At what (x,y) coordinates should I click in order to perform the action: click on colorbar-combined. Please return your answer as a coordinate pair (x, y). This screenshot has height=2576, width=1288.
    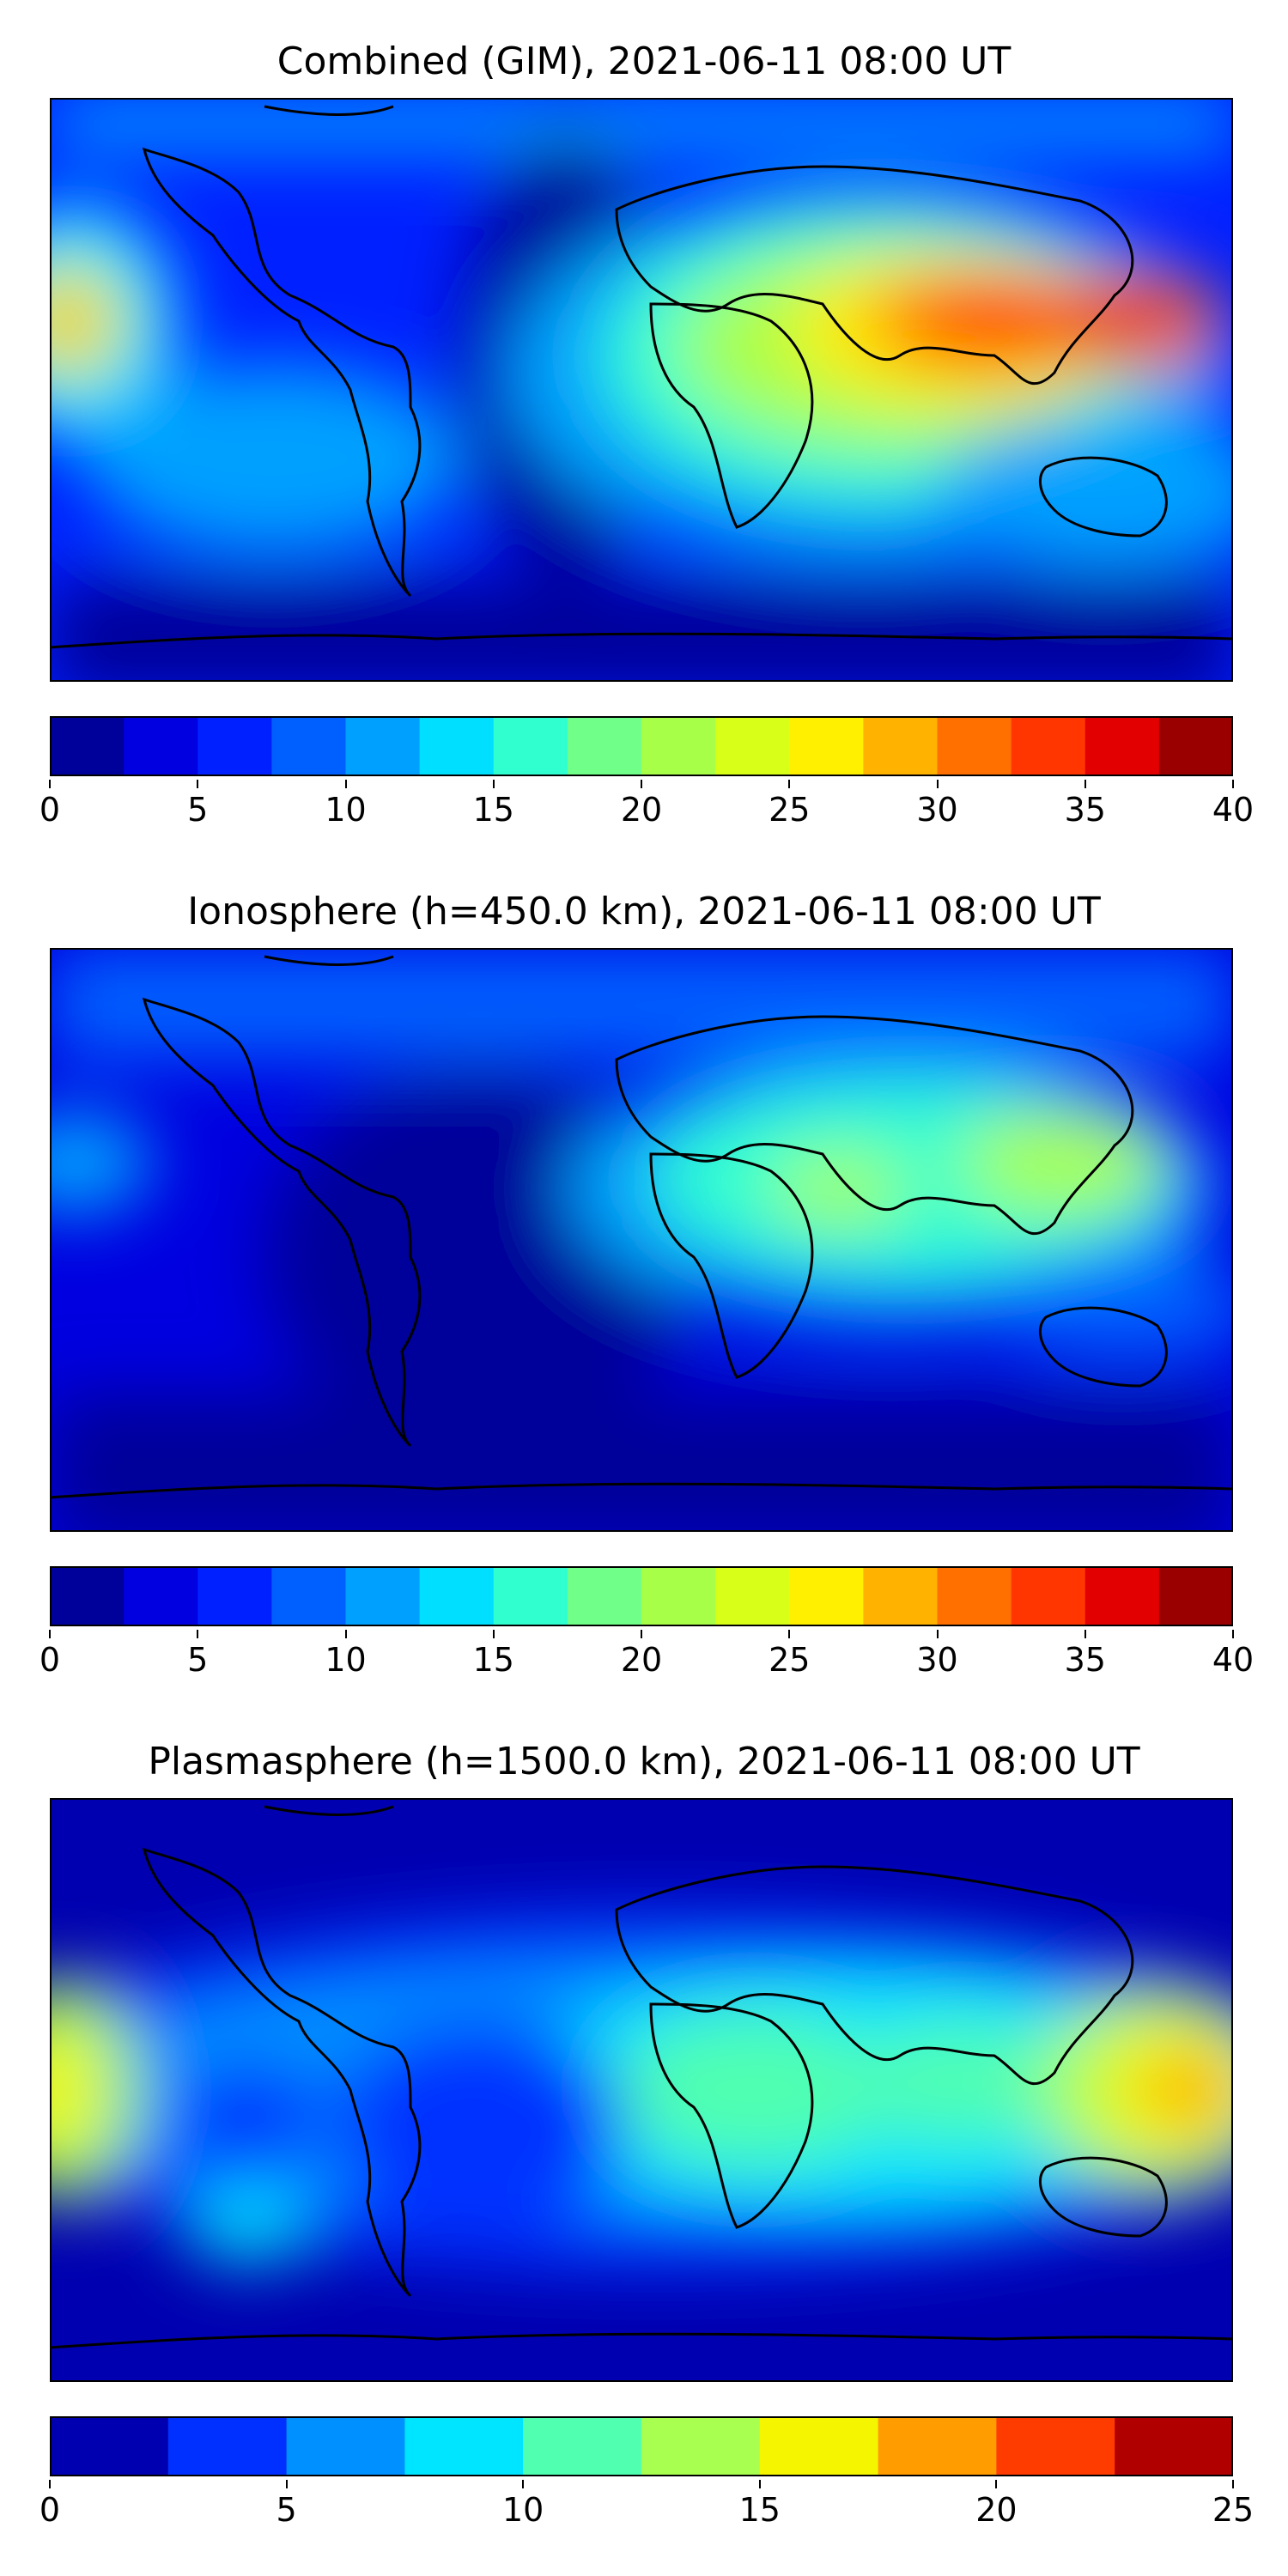
    Looking at the image, I should click on (641, 746).